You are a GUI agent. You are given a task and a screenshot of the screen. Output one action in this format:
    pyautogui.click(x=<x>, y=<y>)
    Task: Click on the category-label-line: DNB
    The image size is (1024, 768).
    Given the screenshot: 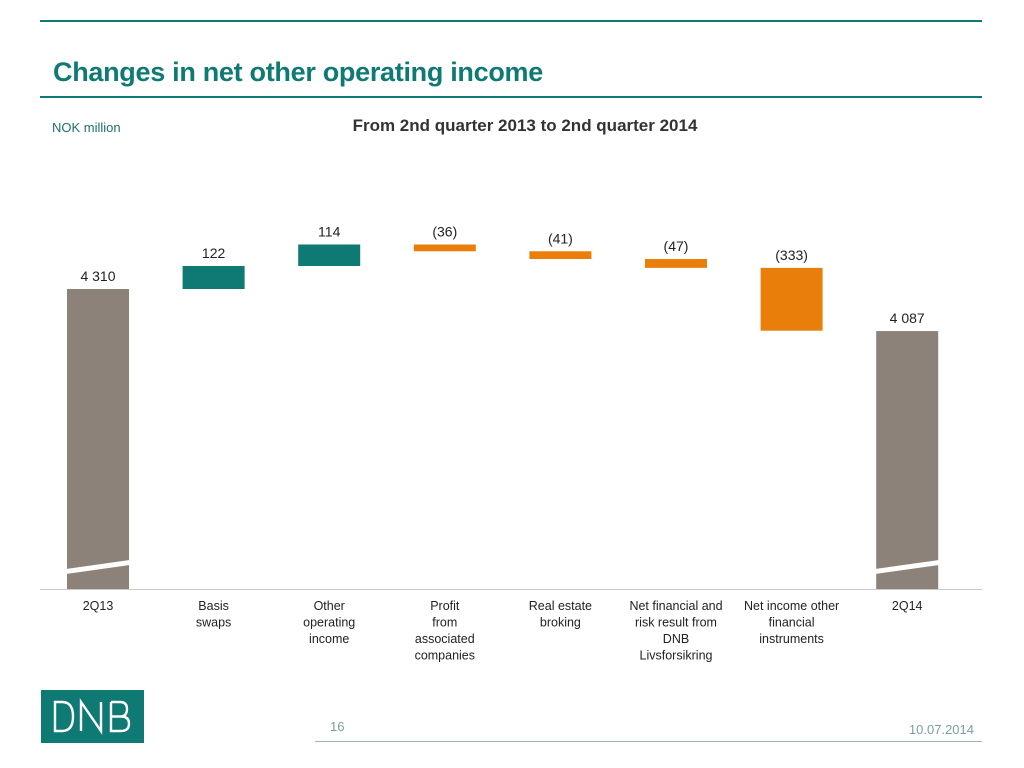 What is the action you would take?
    pyautogui.click(x=676, y=639)
    